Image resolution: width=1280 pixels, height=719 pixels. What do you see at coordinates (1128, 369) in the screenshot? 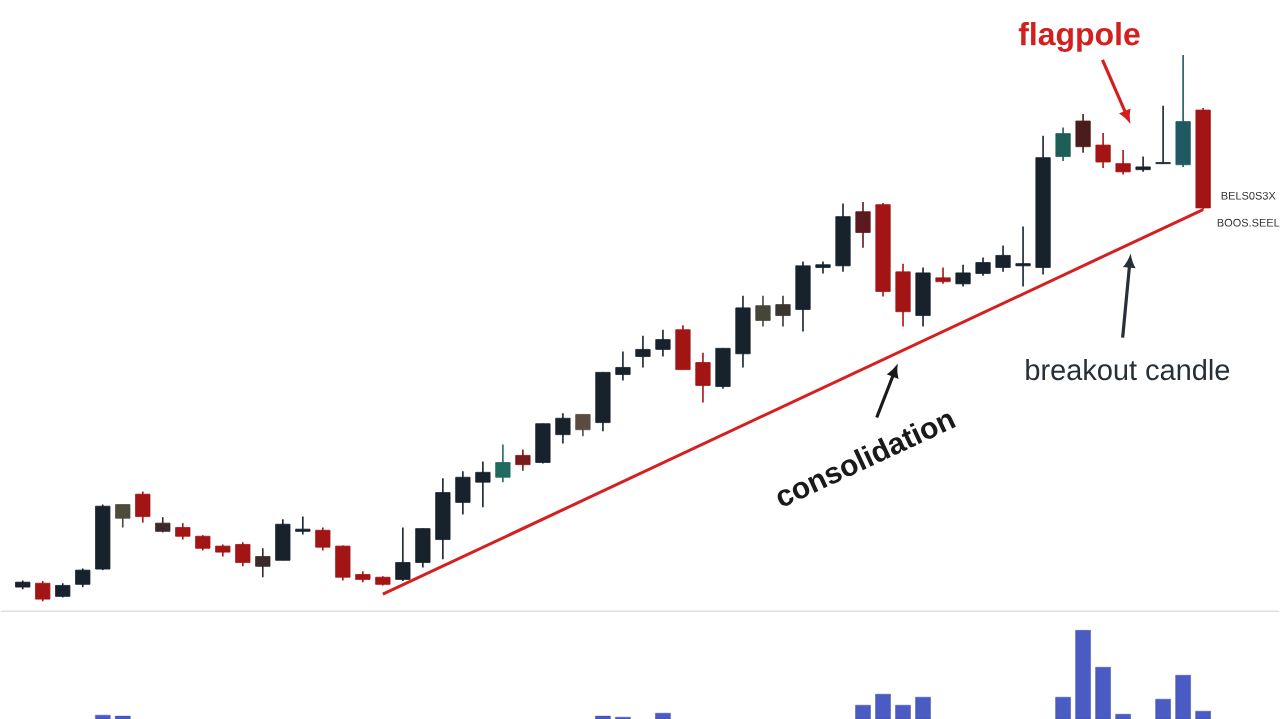
I see `annotation: breakout candle` at bounding box center [1128, 369].